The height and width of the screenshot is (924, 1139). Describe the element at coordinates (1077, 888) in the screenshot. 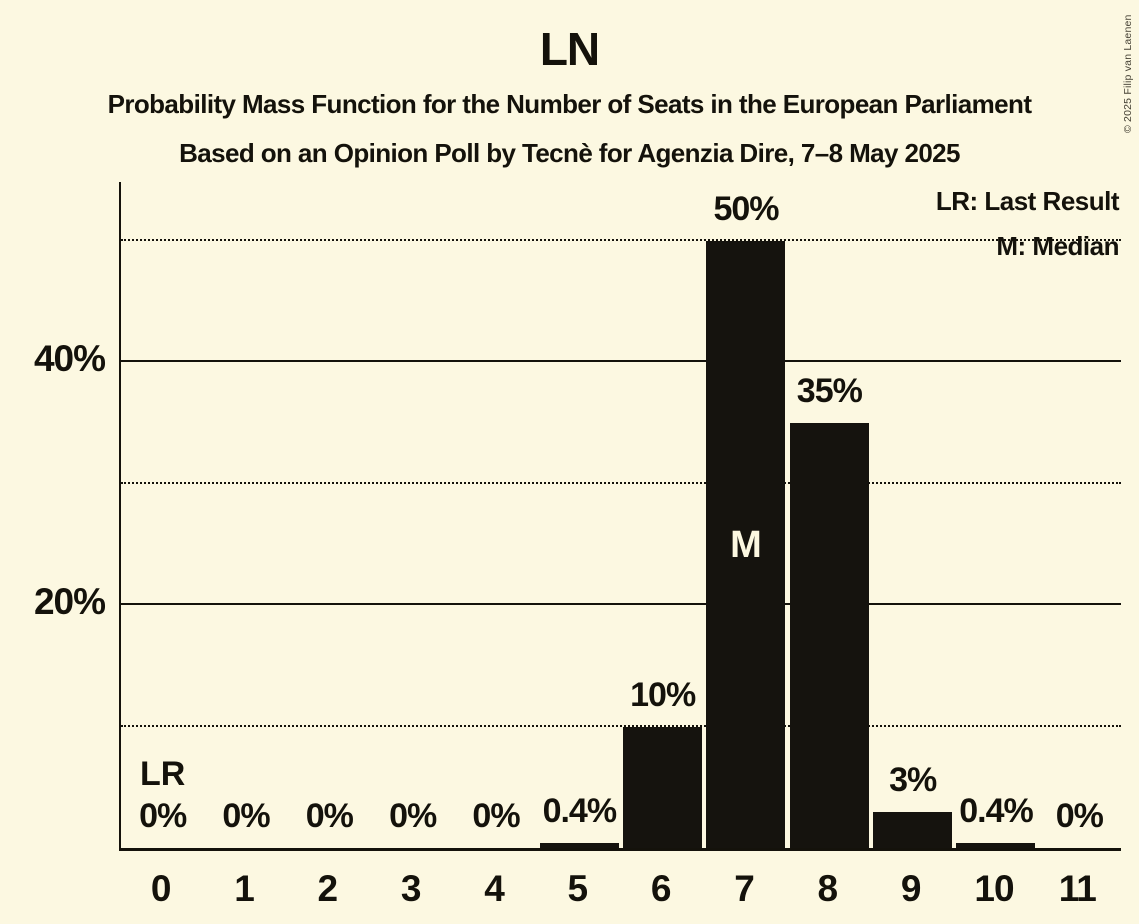

I see `x-tick-label-11: 11` at that location.